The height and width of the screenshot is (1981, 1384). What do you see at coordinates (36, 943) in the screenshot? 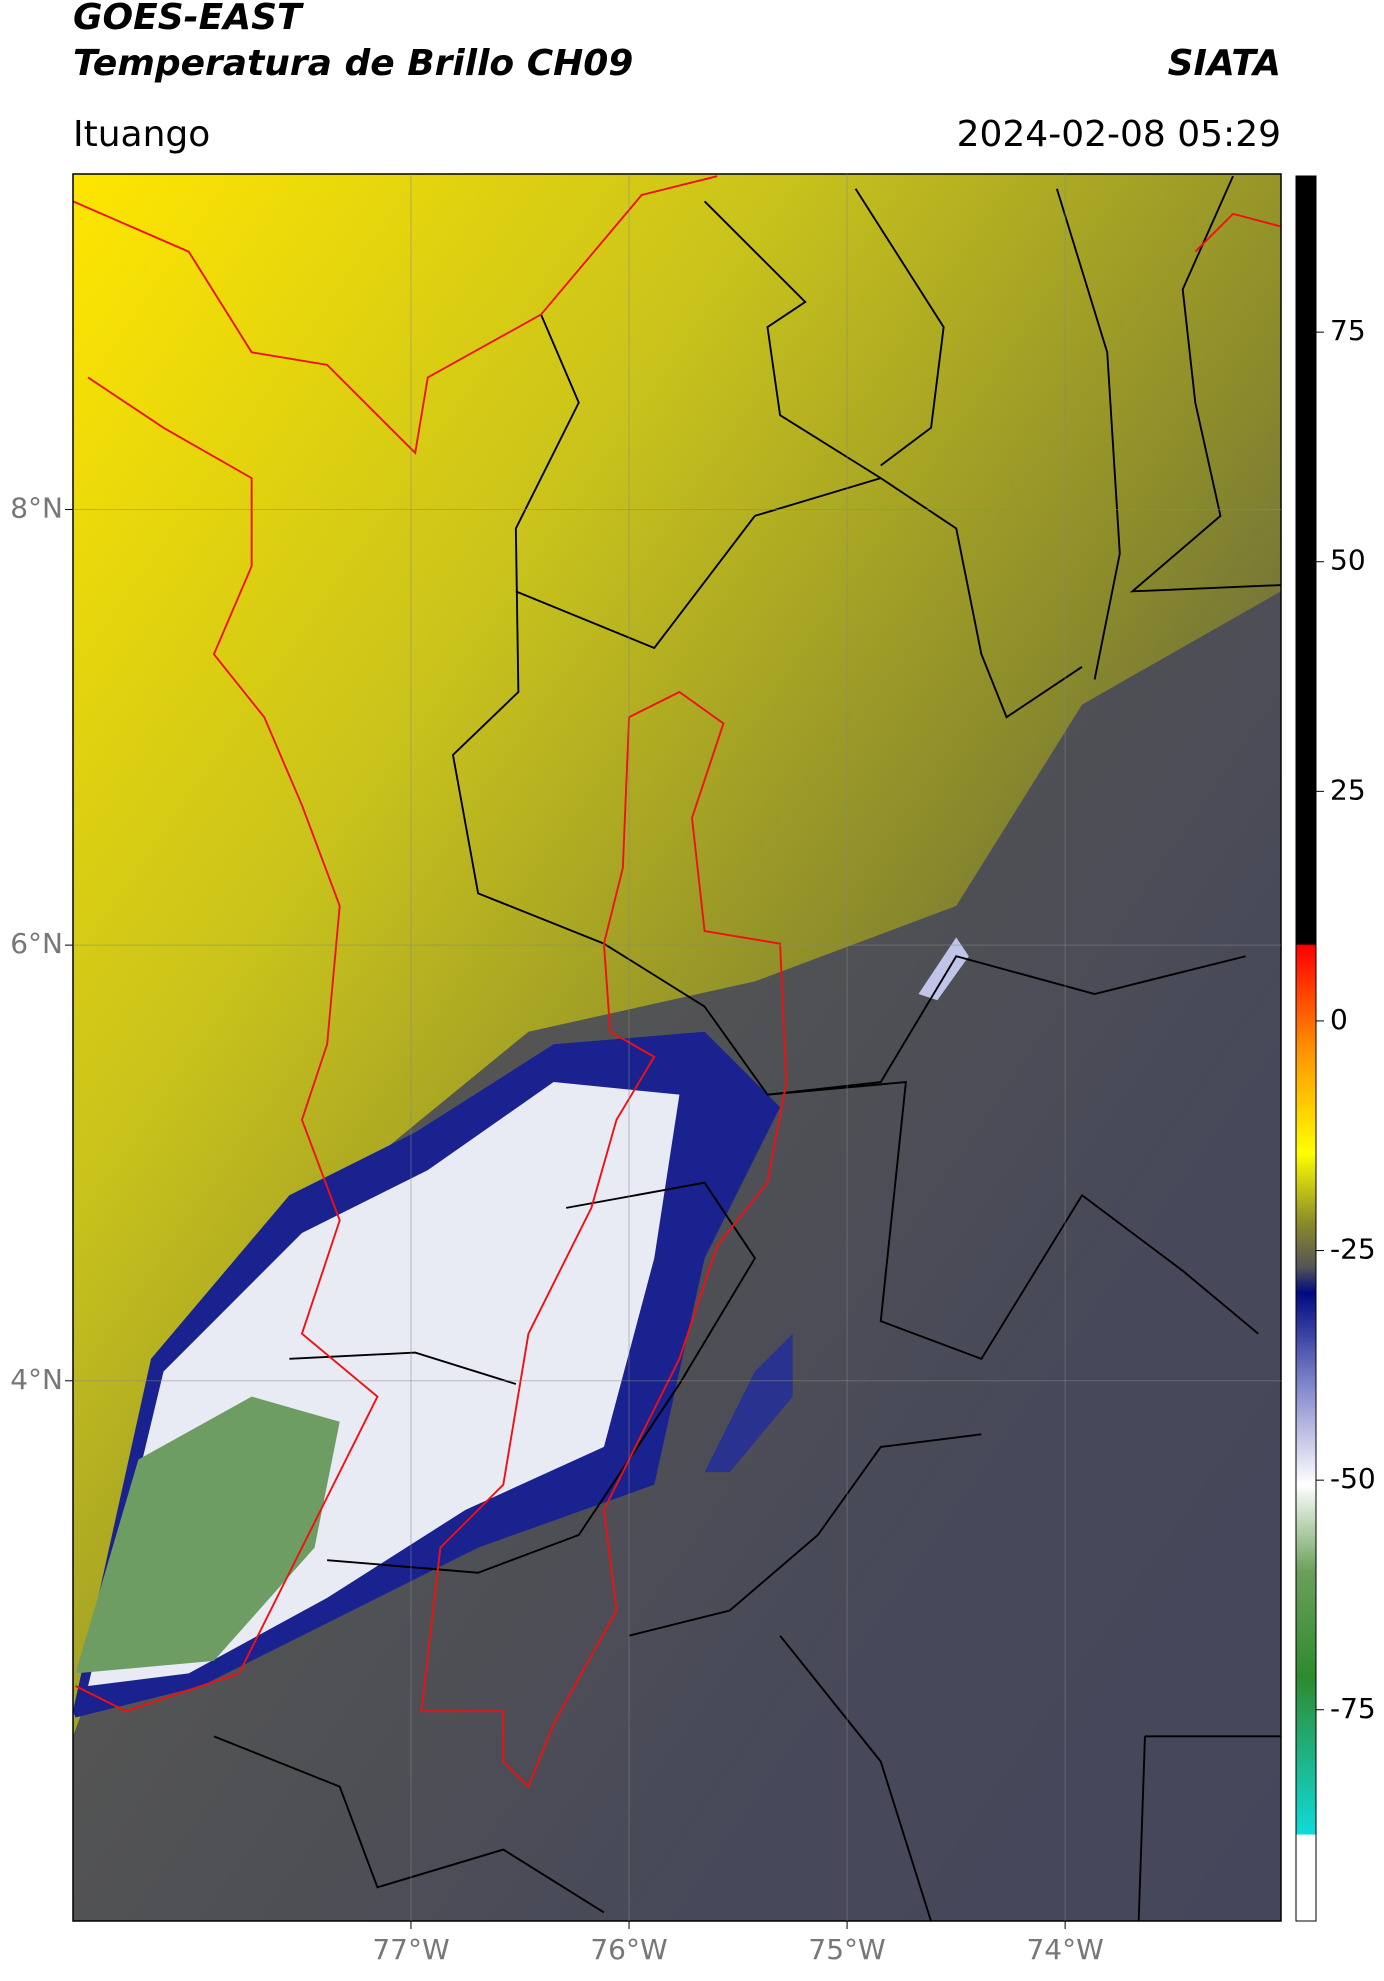
I see `lat-tick-label: 6°N` at bounding box center [36, 943].